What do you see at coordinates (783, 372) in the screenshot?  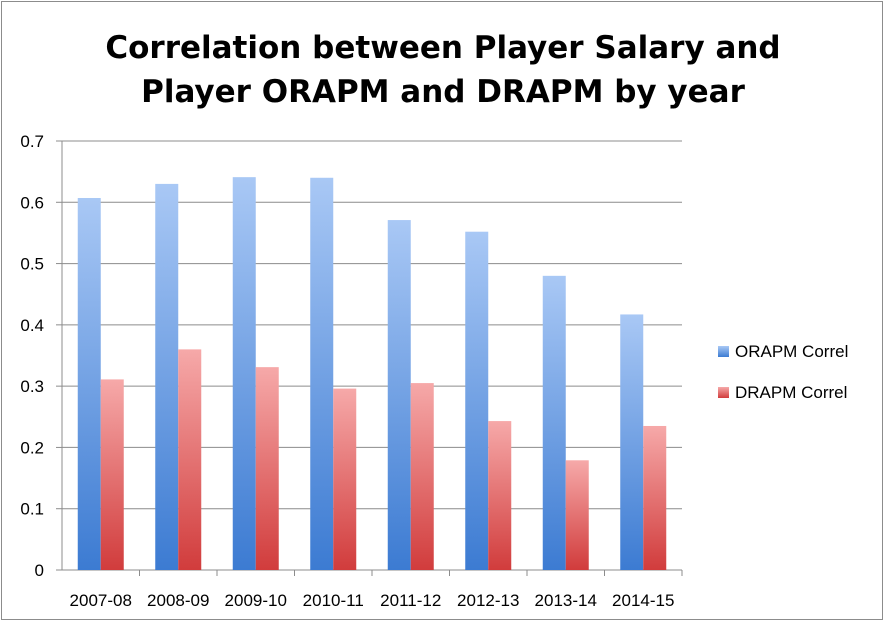 I see `legend: ORAPM Correl DRAPM Correl` at bounding box center [783, 372].